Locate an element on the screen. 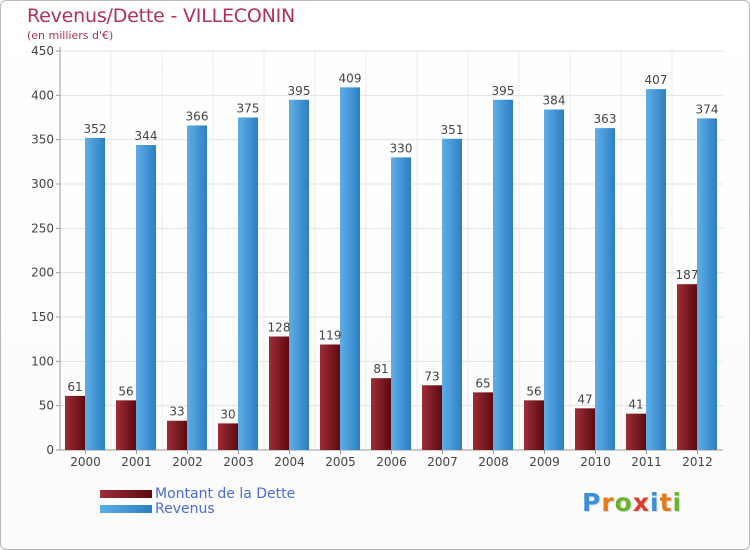  xtick-label-2007: 2007 is located at coordinates (442, 462).